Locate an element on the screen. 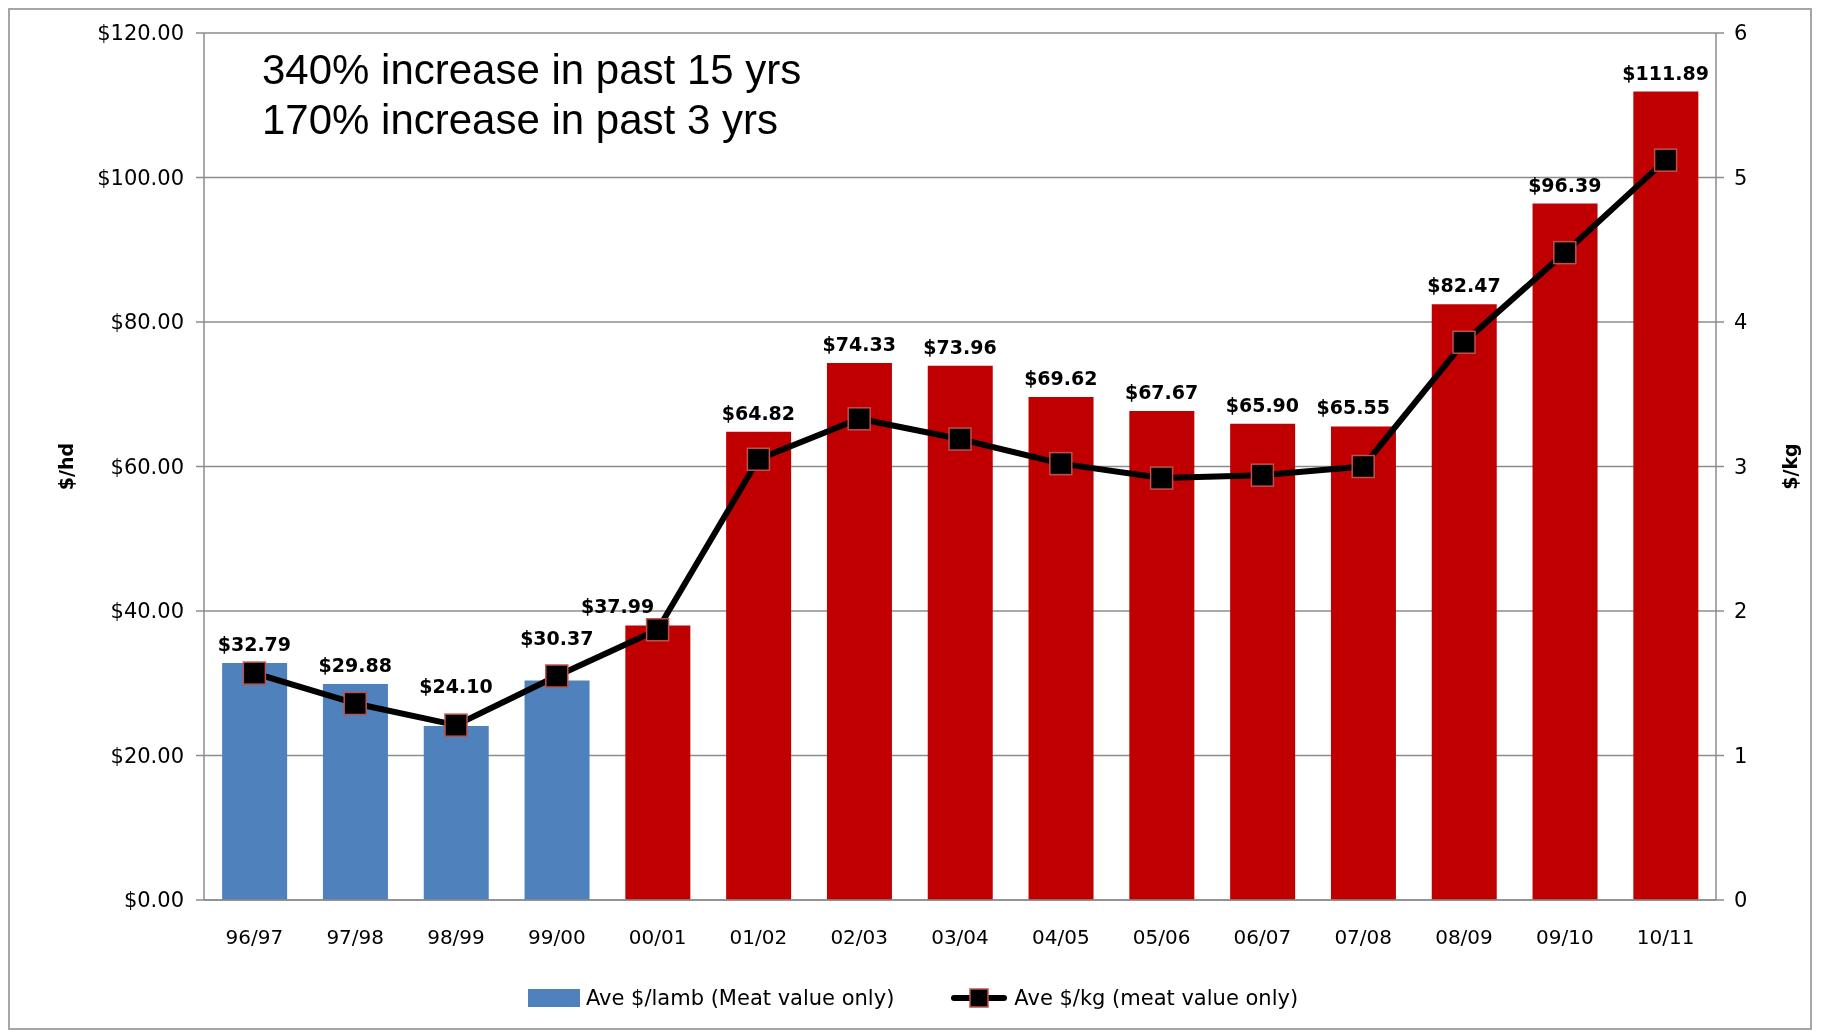 Image resolution: width=1825 pixels, height=1034 pixels. x-tick-label: 98/99 is located at coordinates (456, 937).